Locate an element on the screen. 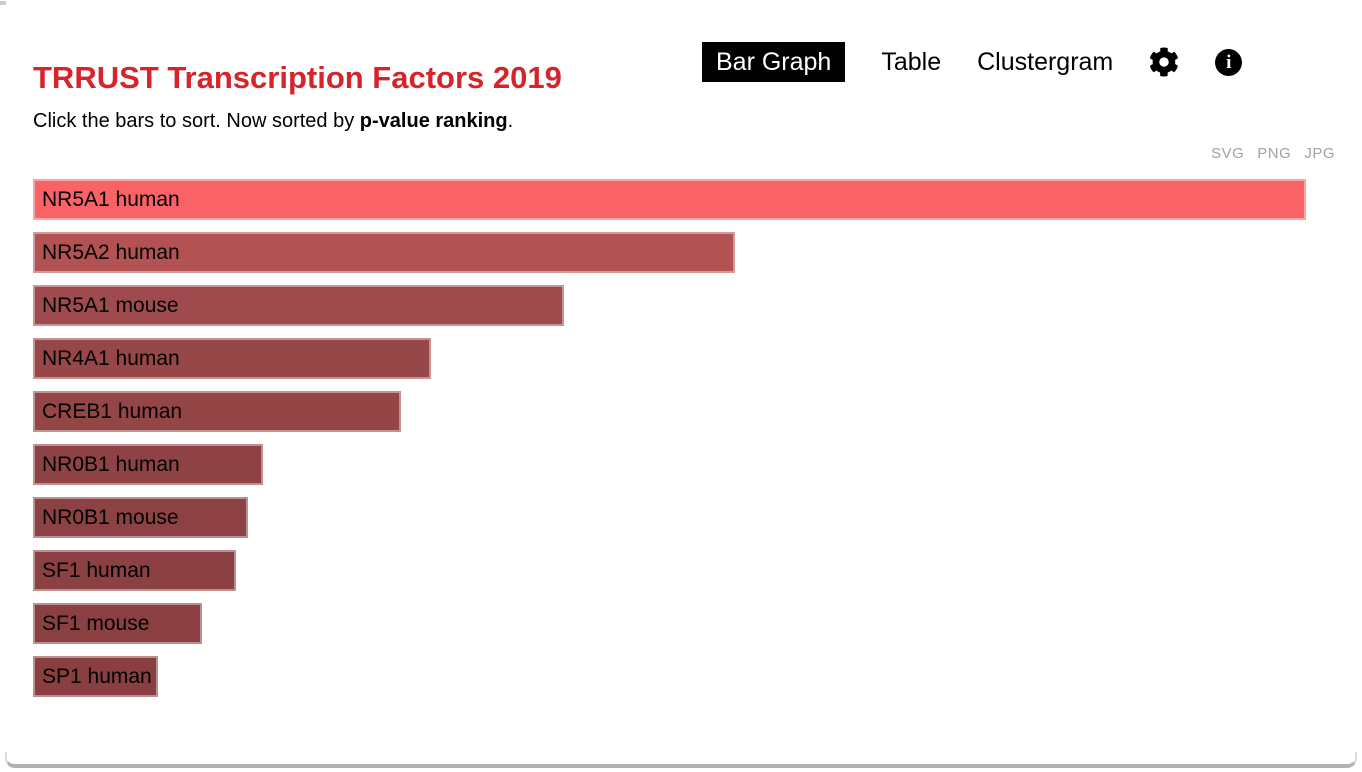 This screenshot has height=772, width=1362. bar-label: NR5A1 human is located at coordinates (111, 199).